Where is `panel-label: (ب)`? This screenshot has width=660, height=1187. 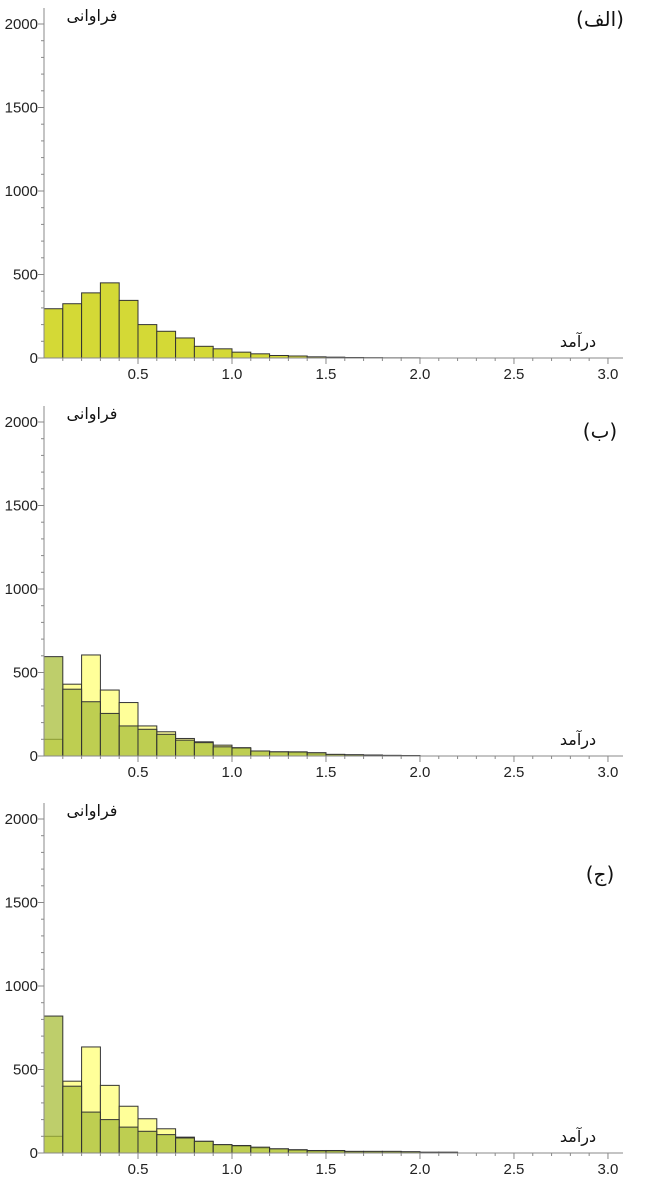 panel-label: (ب) is located at coordinates (600, 431).